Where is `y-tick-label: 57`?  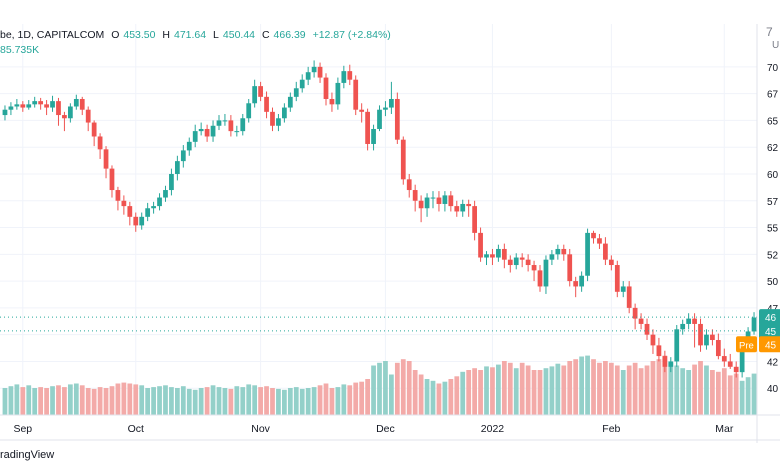 y-tick-label: 57 is located at coordinates (773, 202).